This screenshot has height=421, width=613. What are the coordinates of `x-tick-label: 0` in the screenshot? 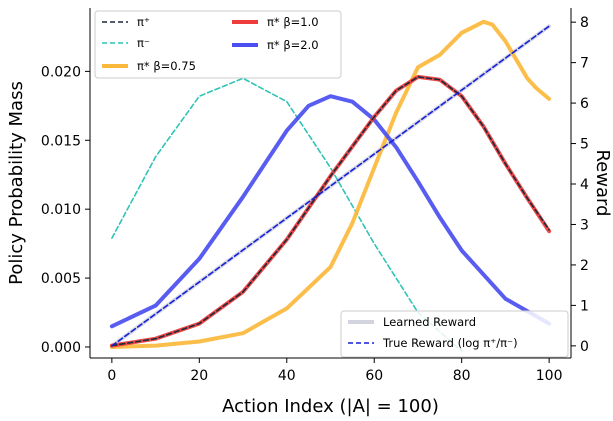 It's located at (111, 376).